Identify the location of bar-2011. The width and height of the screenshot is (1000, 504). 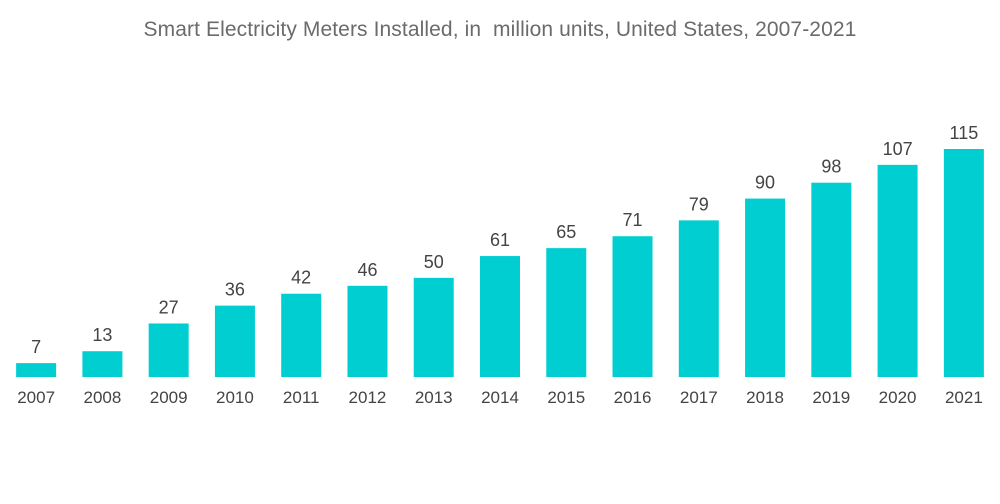
(301, 335).